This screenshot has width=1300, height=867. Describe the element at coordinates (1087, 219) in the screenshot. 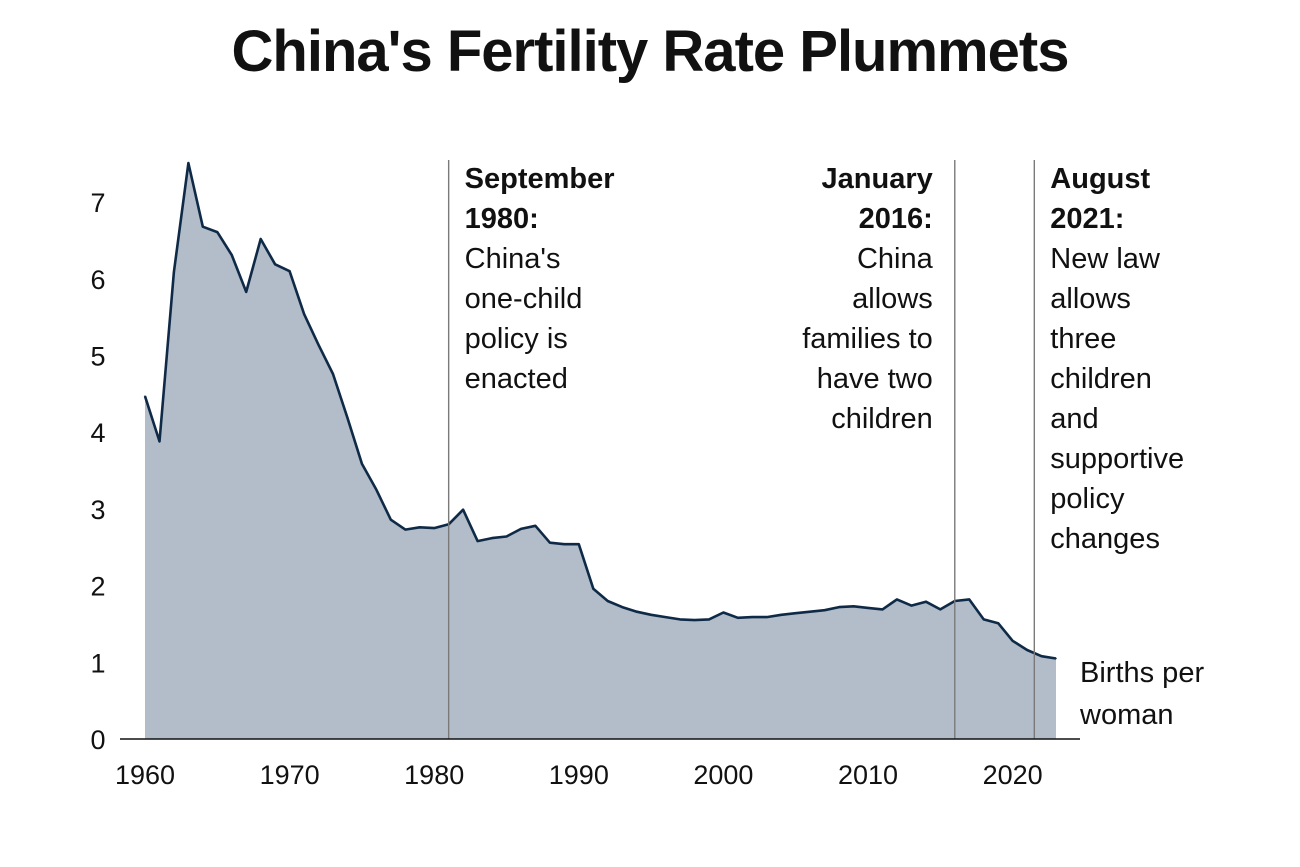

I see `annotation-3-title-line: 2021:` at that location.